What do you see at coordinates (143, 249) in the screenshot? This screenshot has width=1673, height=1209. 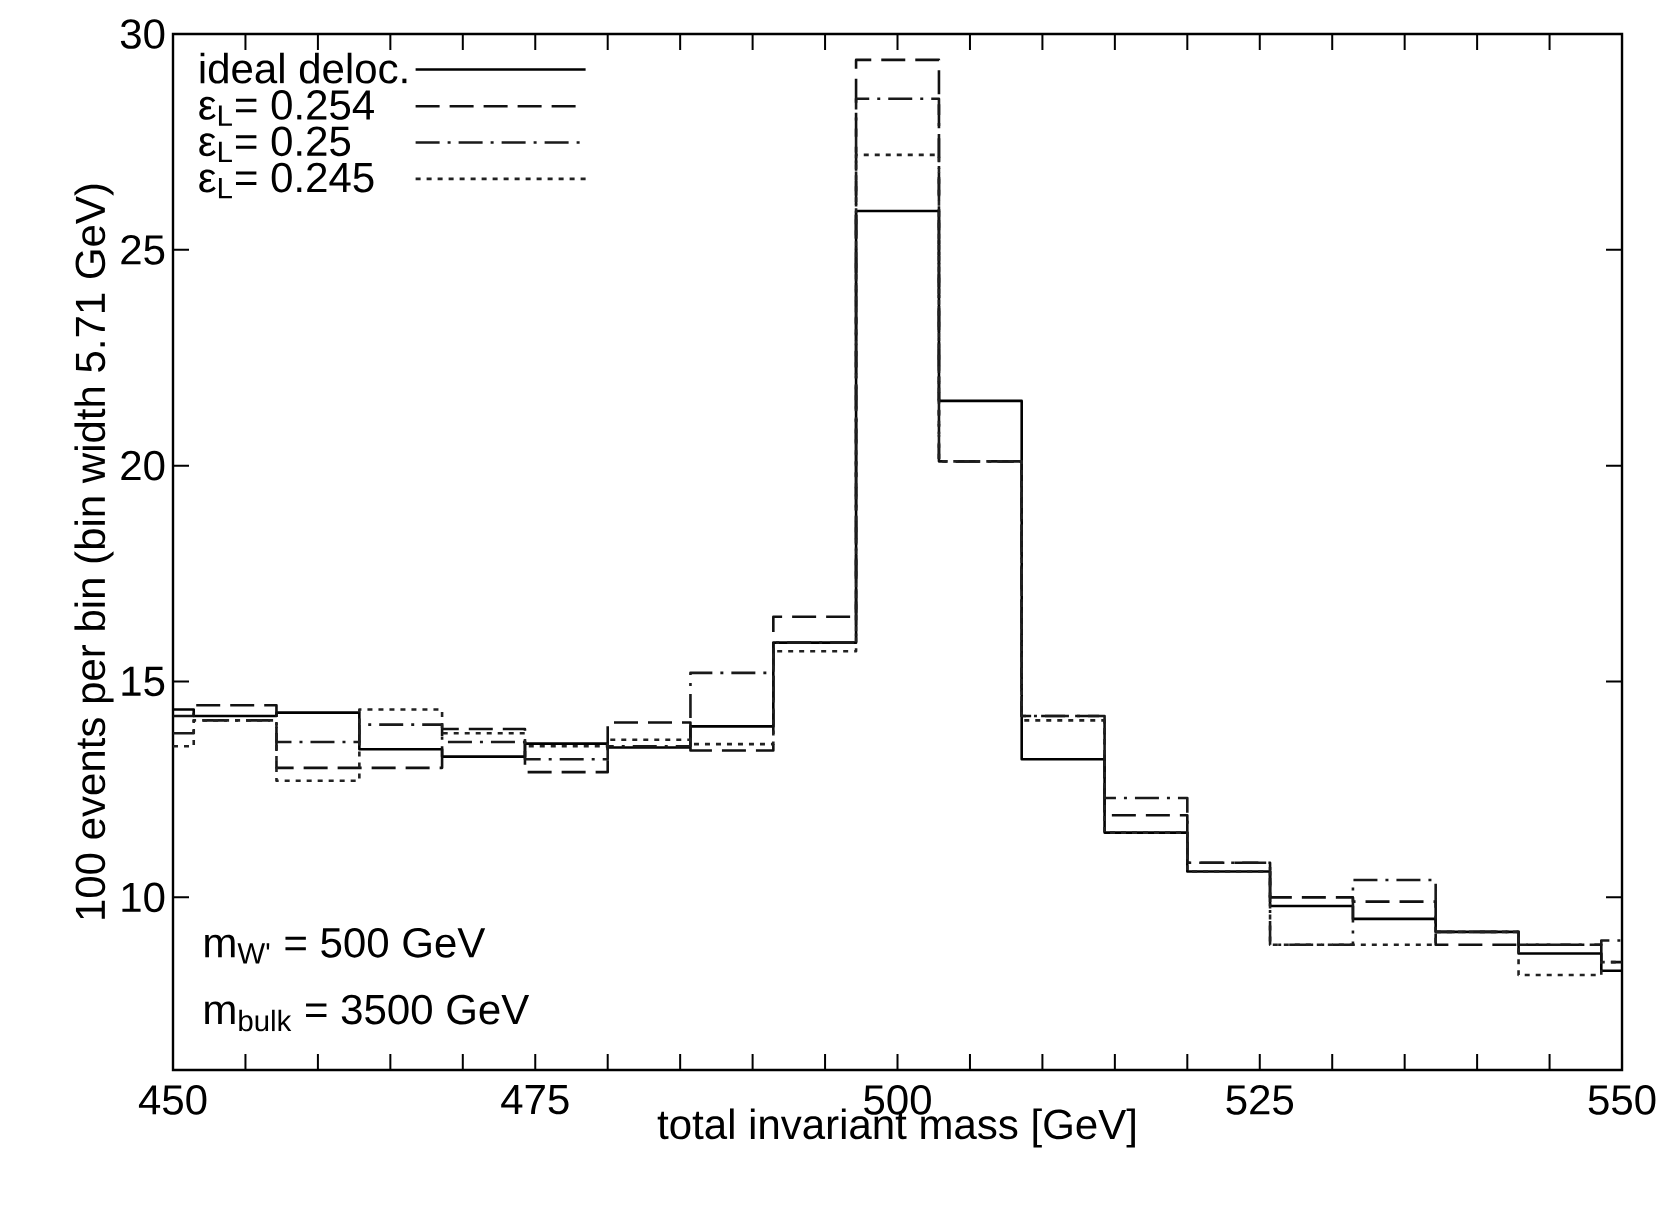 I see `y-tick-label: 25` at bounding box center [143, 249].